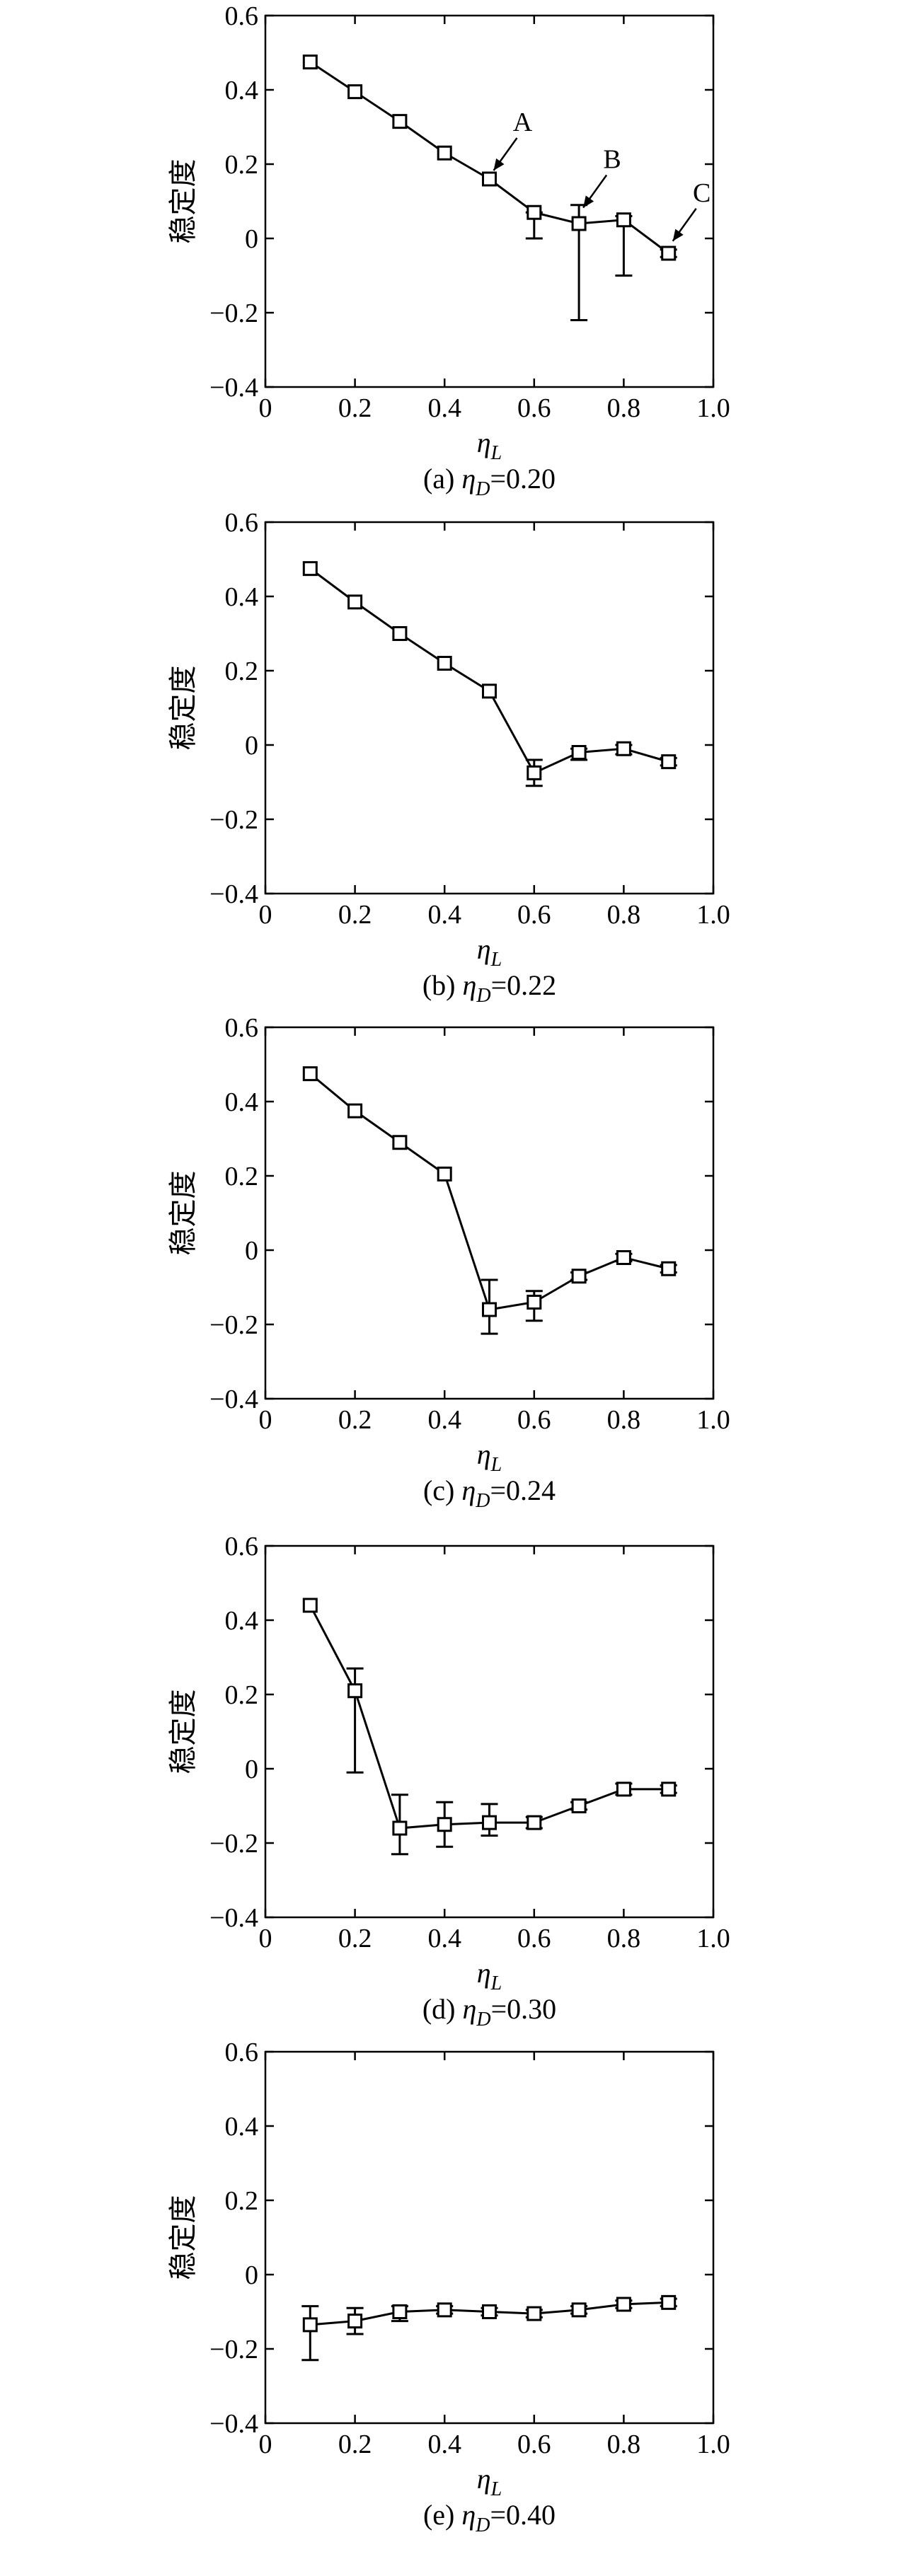 This screenshot has height=2576, width=903. I want to click on annotation: A, so click(513, 139).